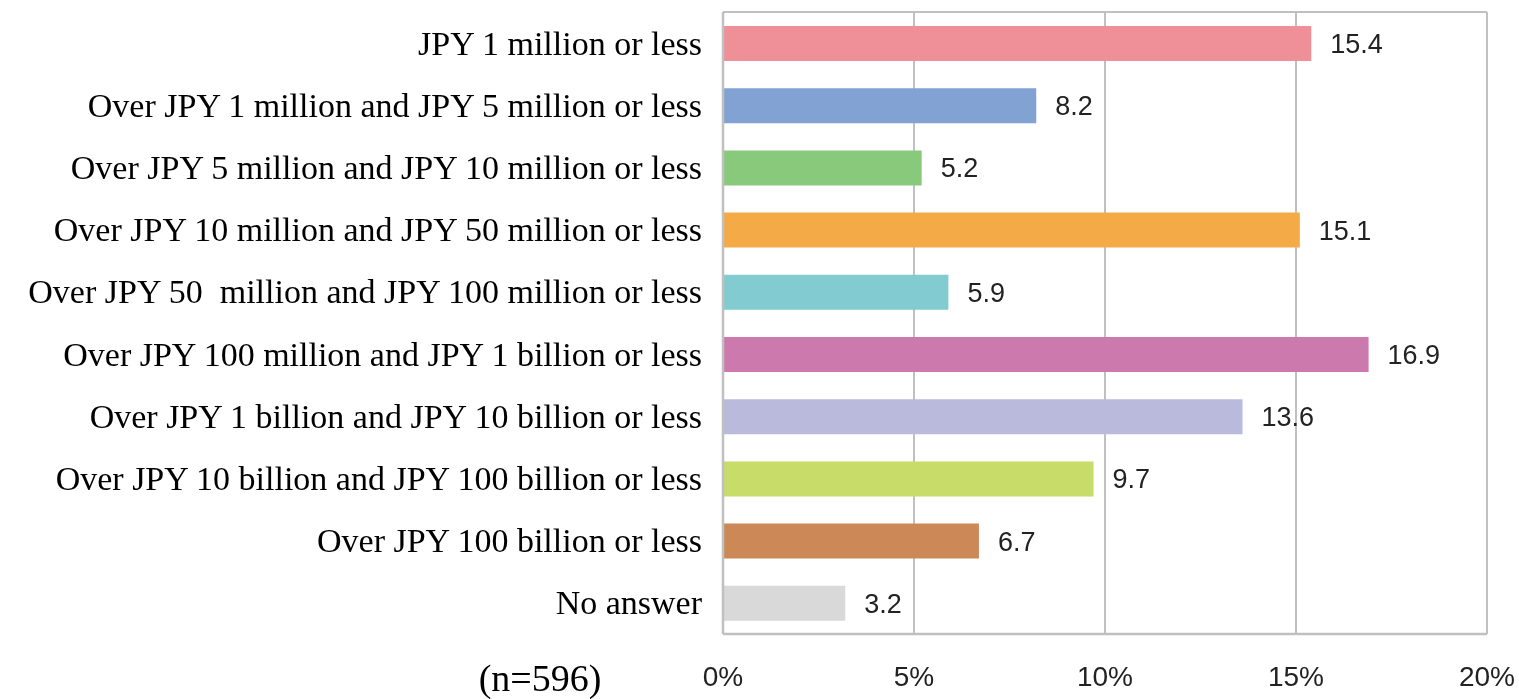 The height and width of the screenshot is (699, 1519). What do you see at coordinates (540, 678) in the screenshot?
I see `text: (n=596)` at bounding box center [540, 678].